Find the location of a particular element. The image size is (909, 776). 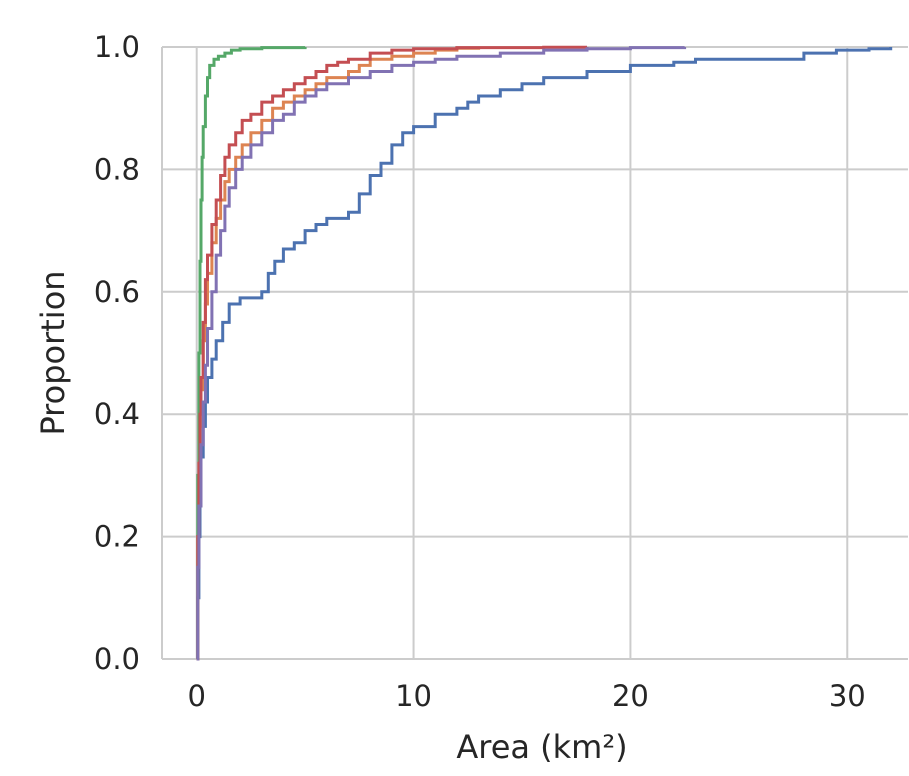

x-axis-title: Area (km²) is located at coordinates (541, 747).